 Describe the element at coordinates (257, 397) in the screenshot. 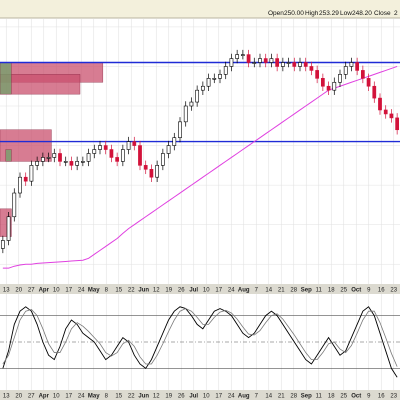

I see `bottom-date-tick-label: 7` at that location.